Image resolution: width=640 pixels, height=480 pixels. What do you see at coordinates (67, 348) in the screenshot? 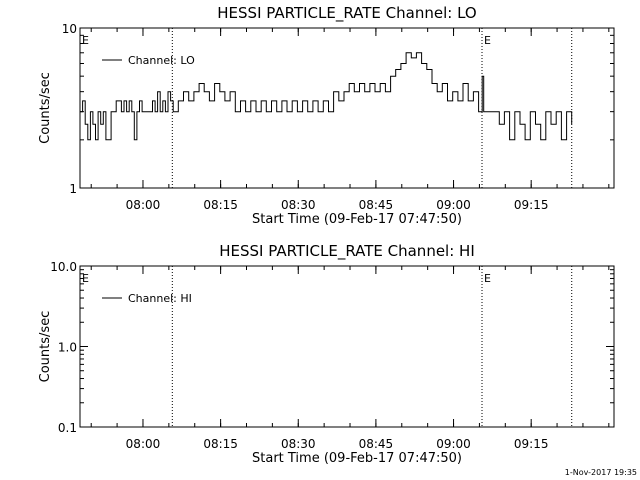
I see `y-tick-label: 1.0` at bounding box center [67, 348].